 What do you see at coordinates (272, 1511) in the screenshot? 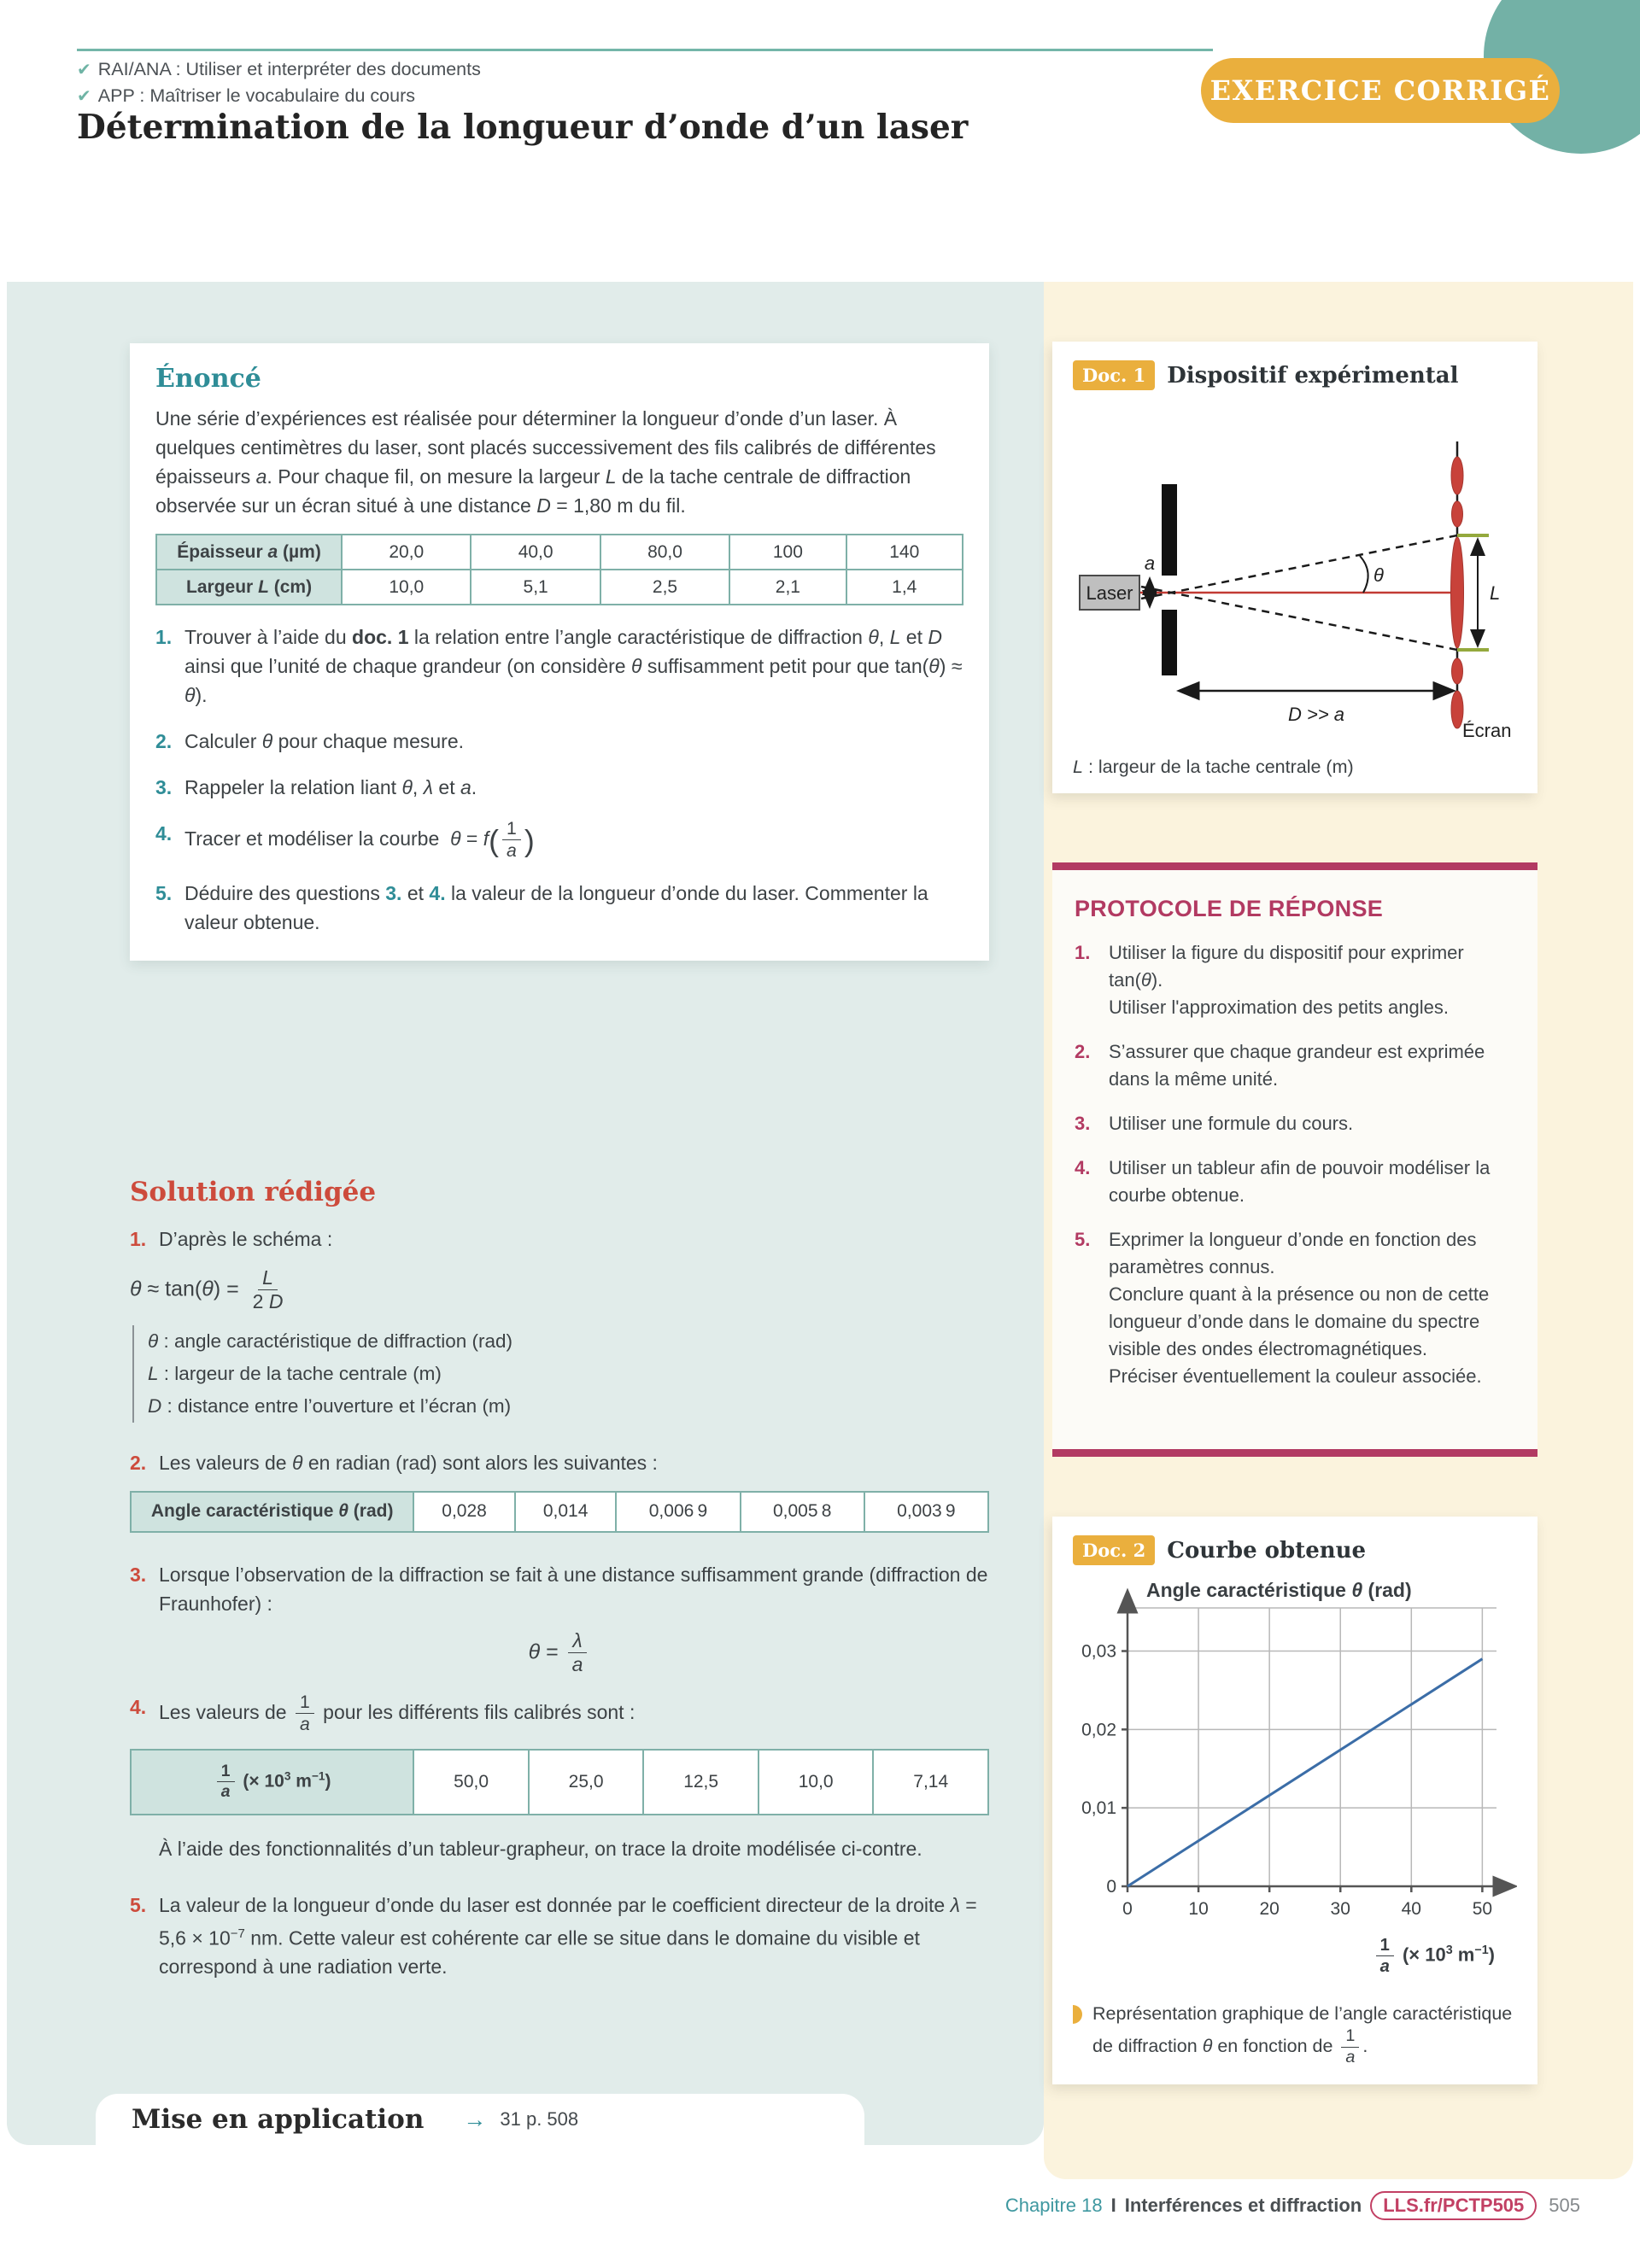
I see `row-header: Angle caractéristique θ (rad)` at bounding box center [272, 1511].